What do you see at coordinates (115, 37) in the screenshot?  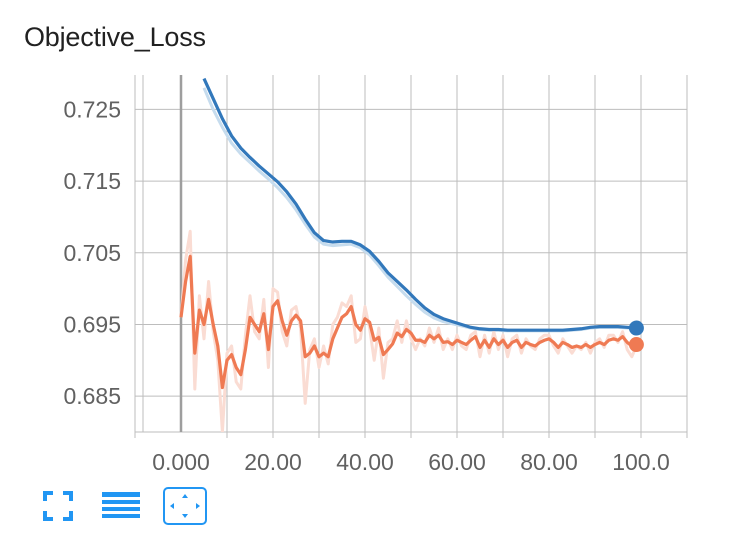 I see `chart-title: Objective_Loss` at bounding box center [115, 37].